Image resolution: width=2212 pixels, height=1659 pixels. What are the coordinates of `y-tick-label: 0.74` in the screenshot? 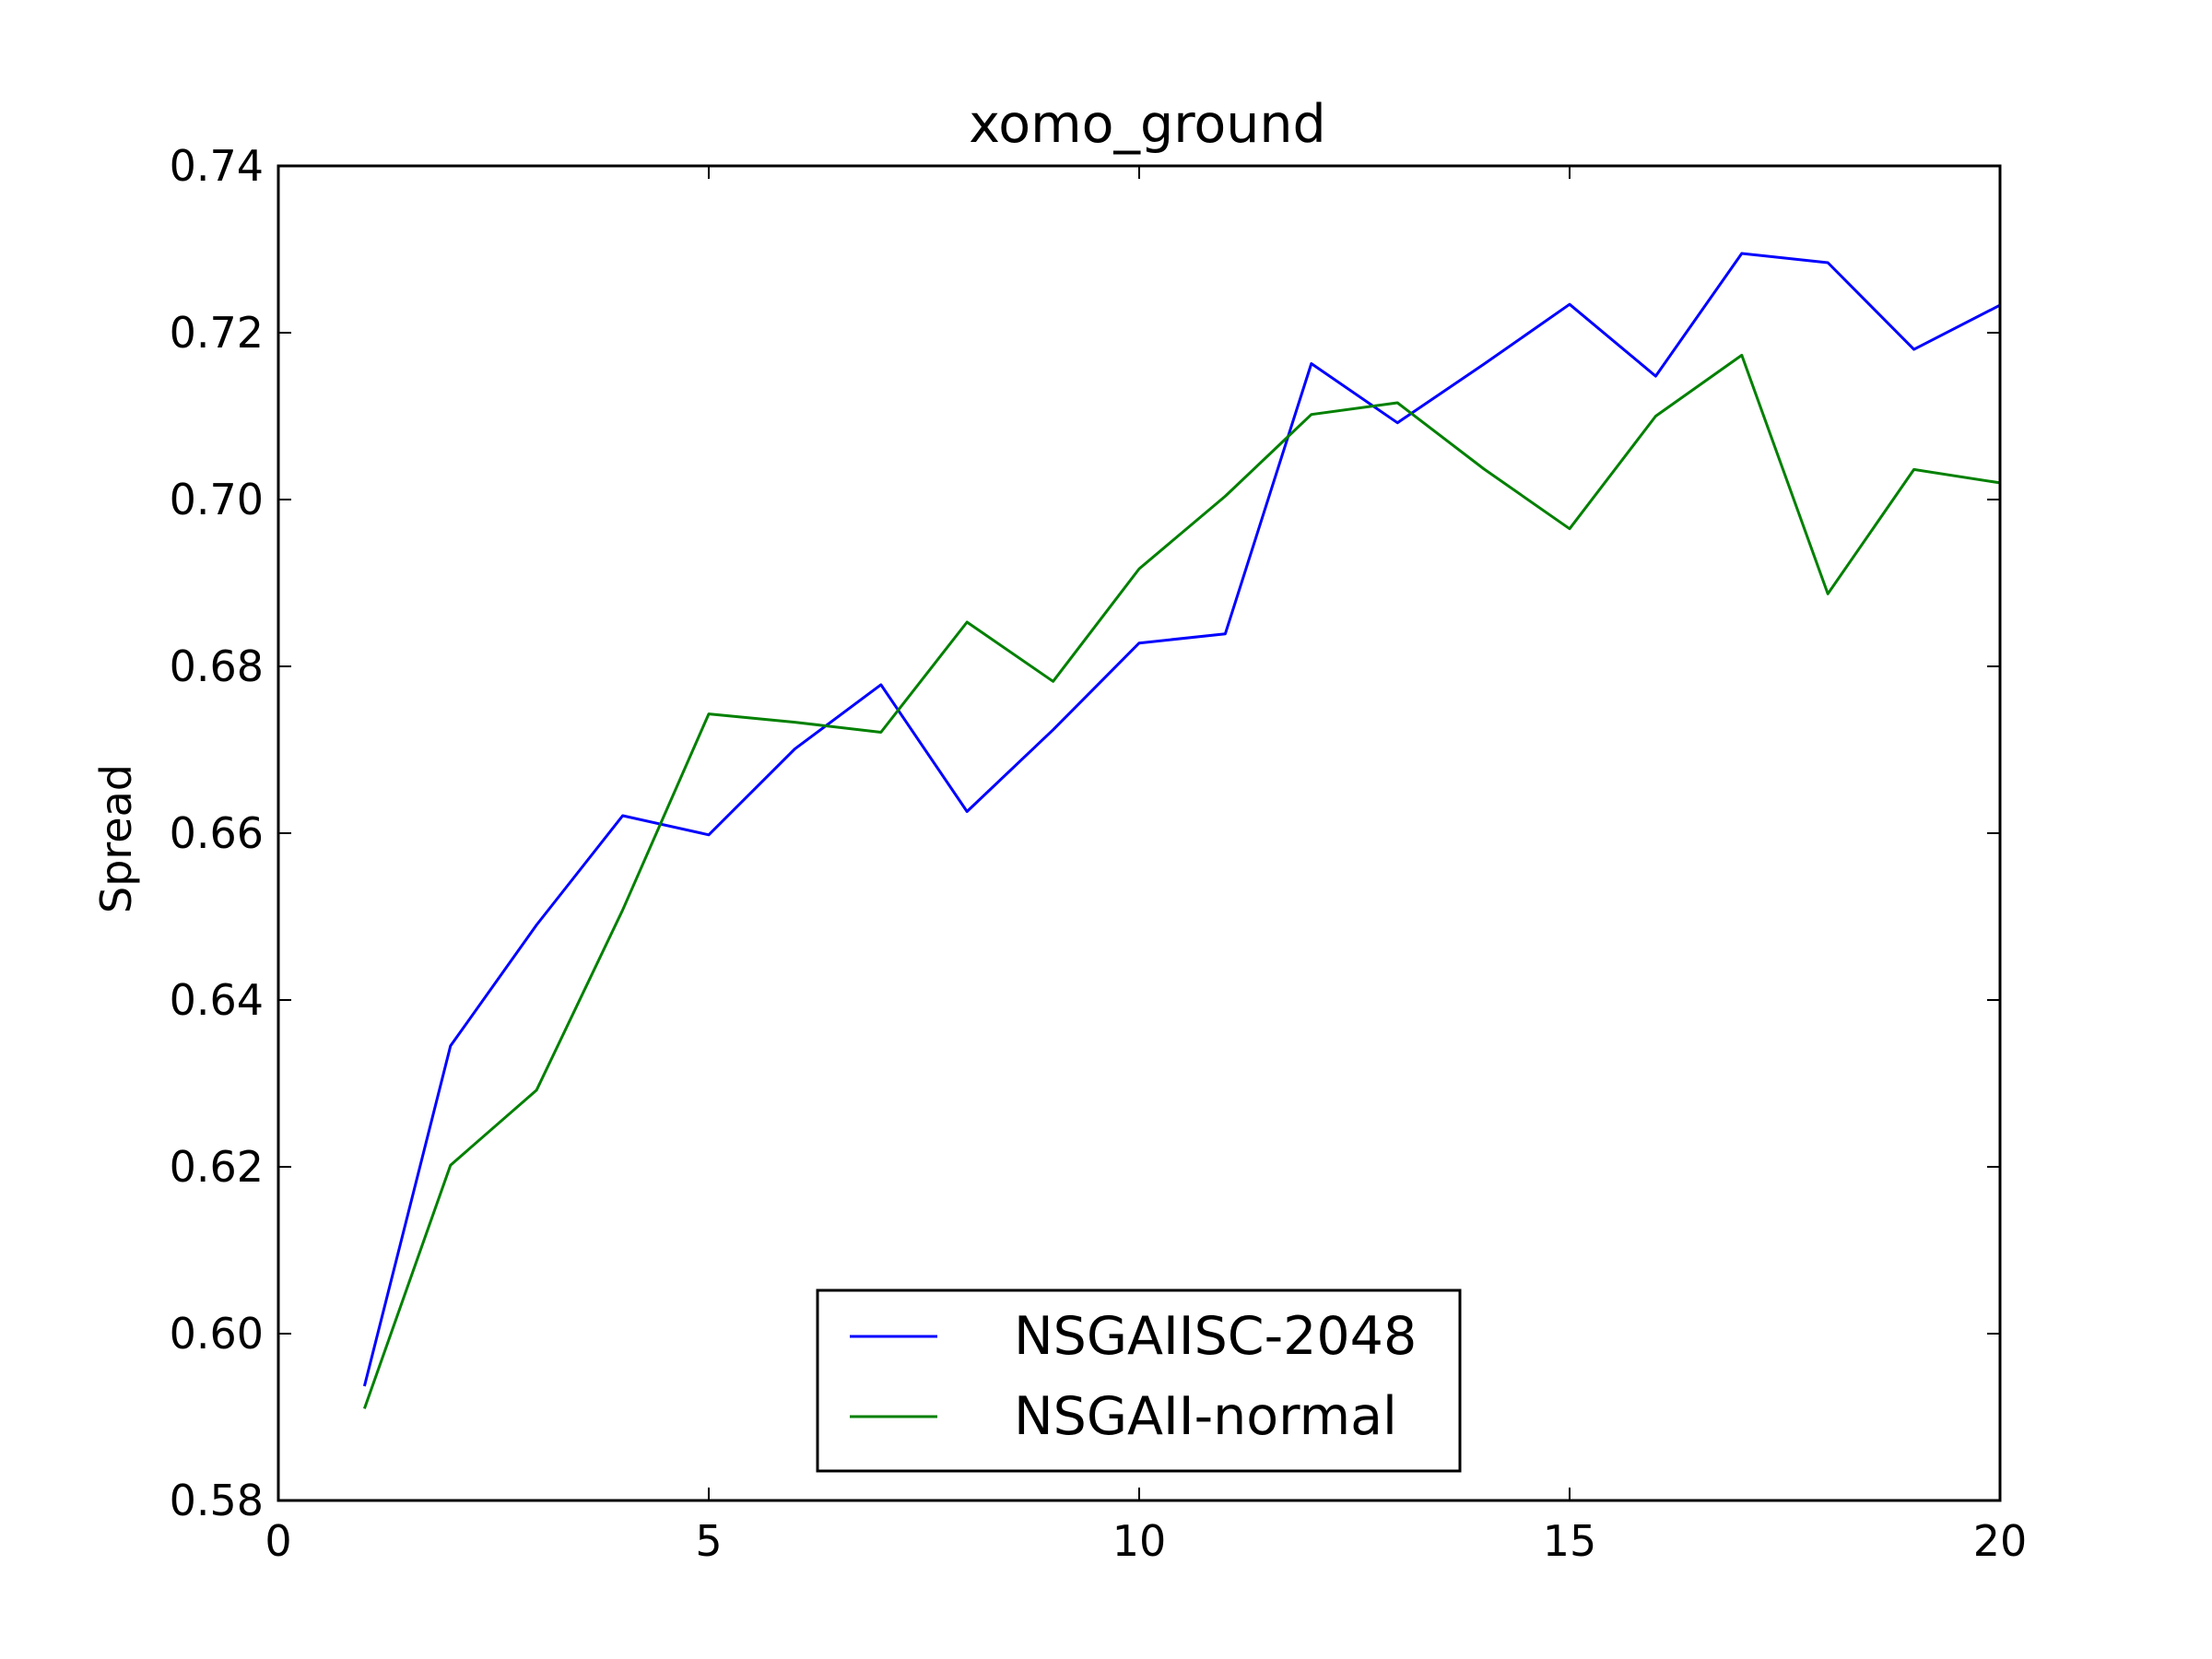 It's located at (217, 166).